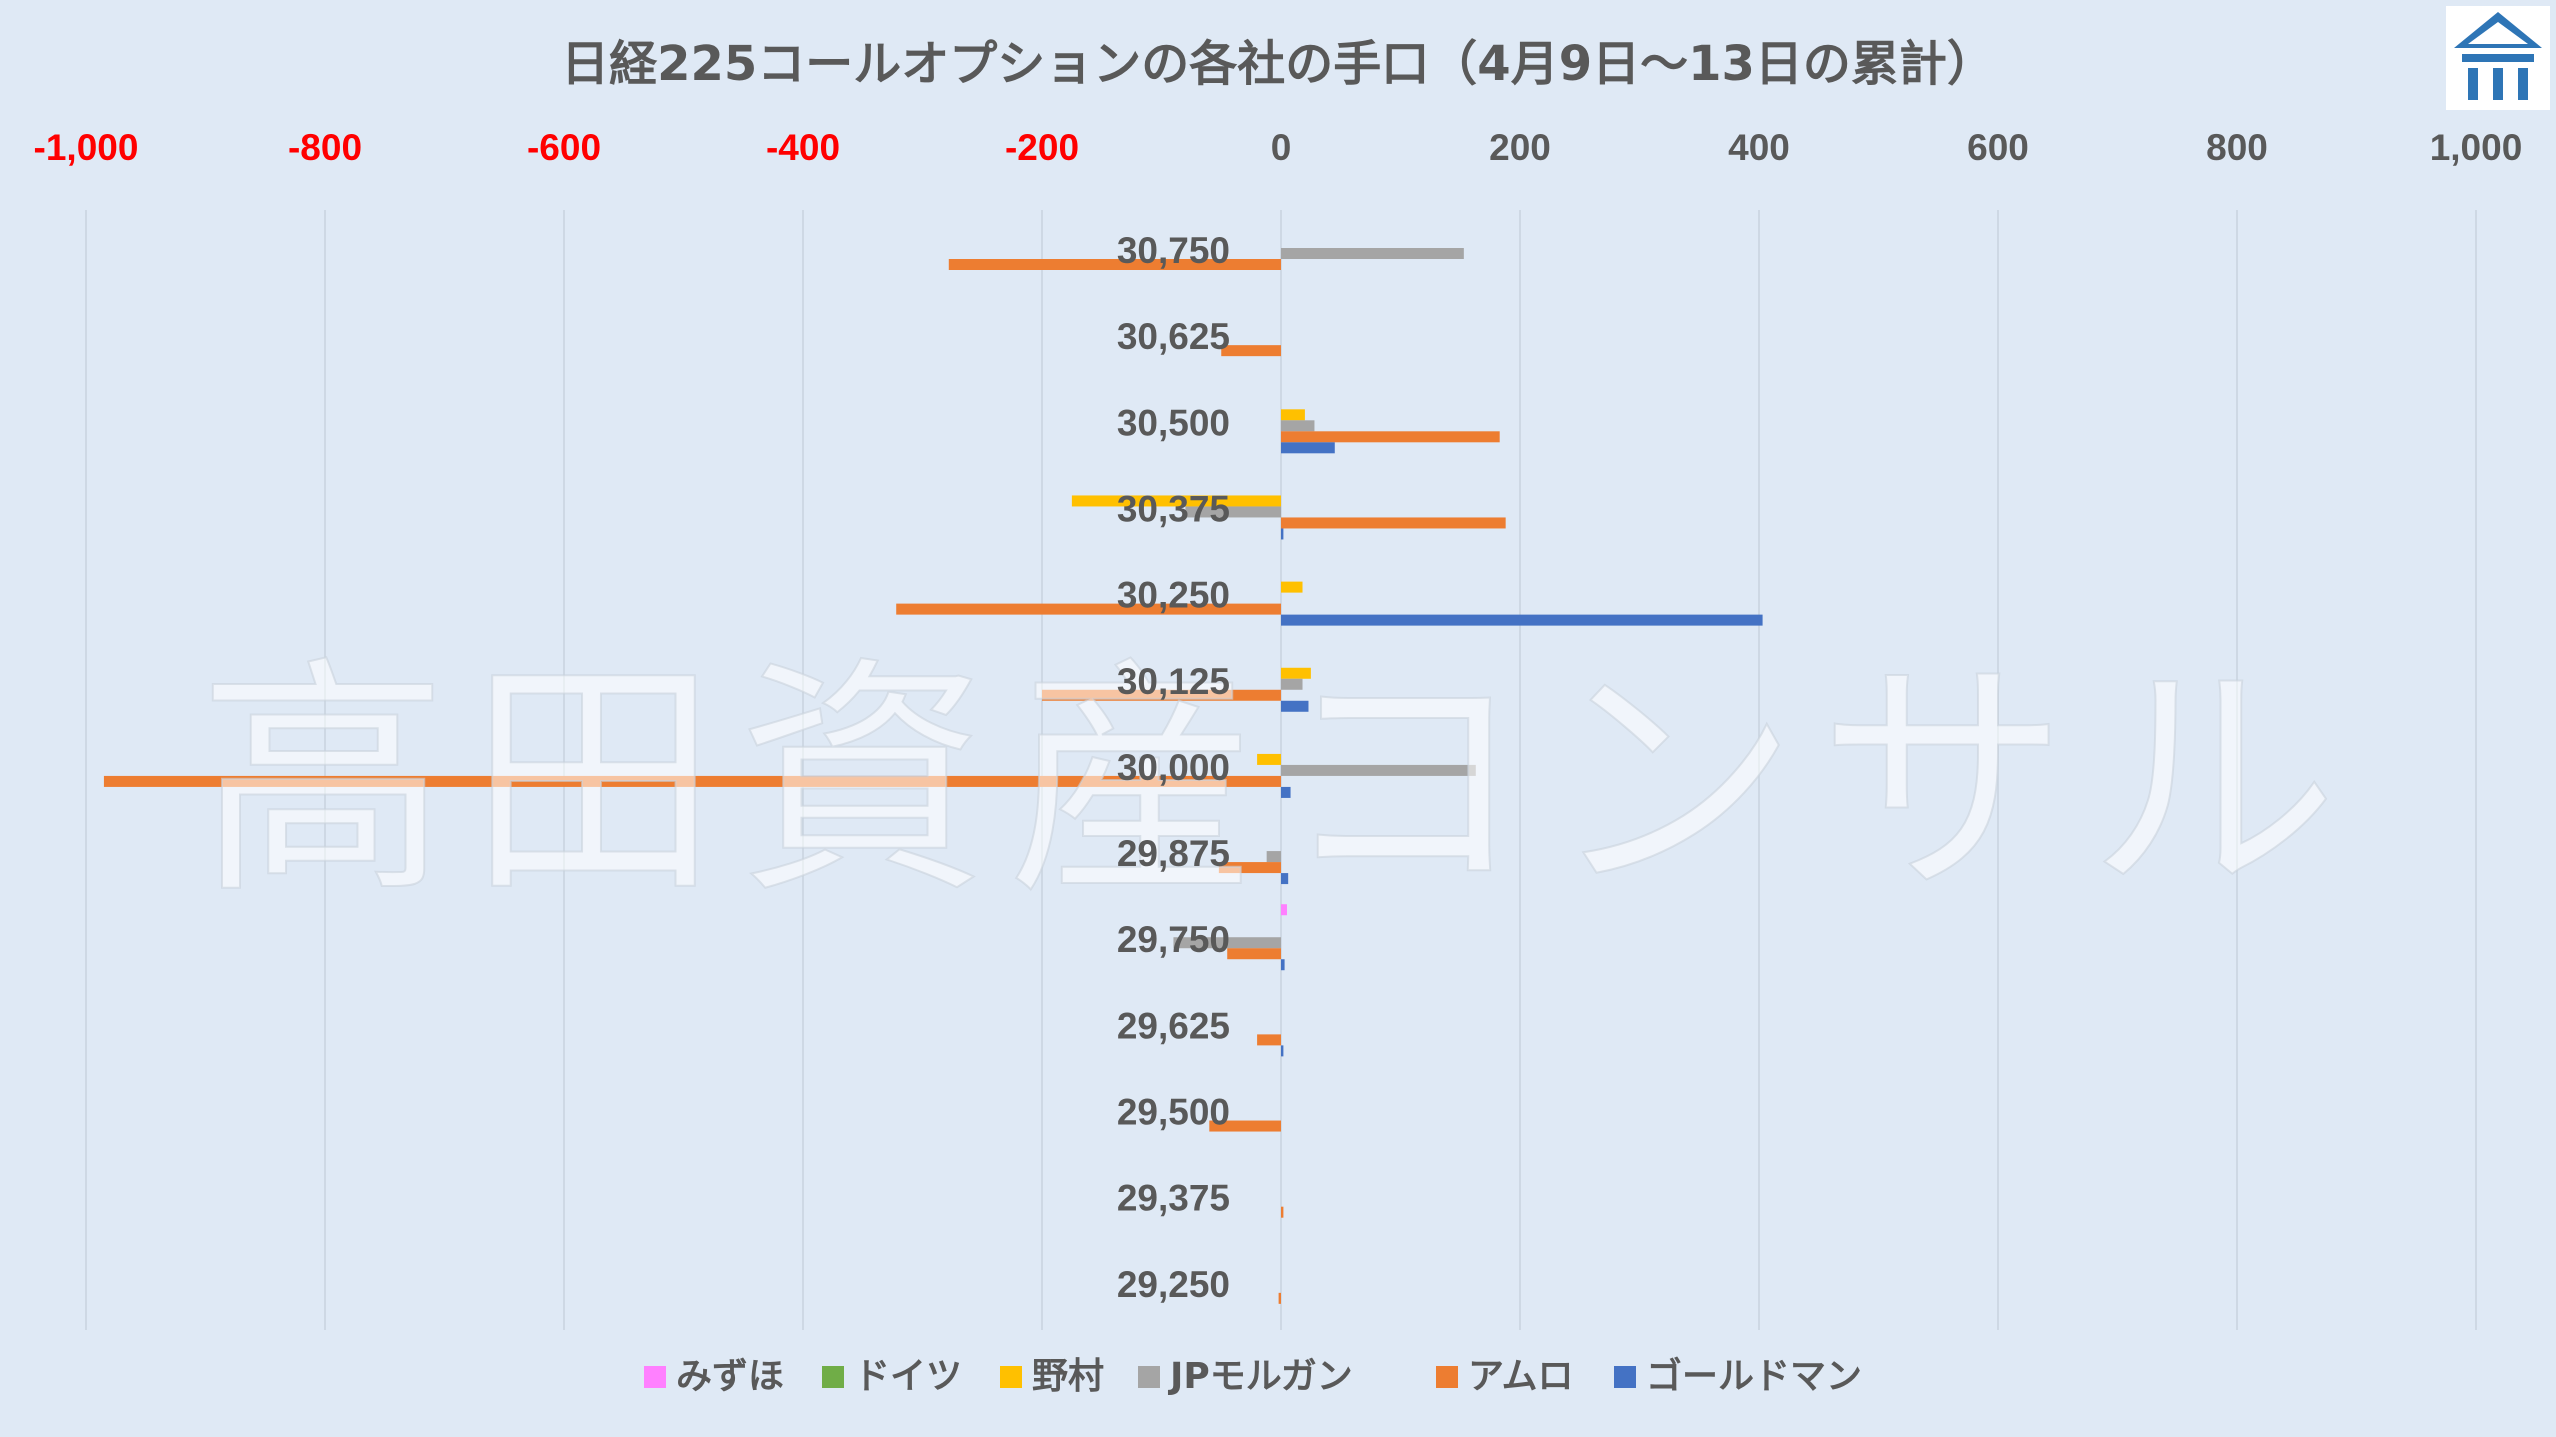 This screenshot has height=1437, width=2556. I want to click on bar-アムロ-30,500, so click(1390, 437).